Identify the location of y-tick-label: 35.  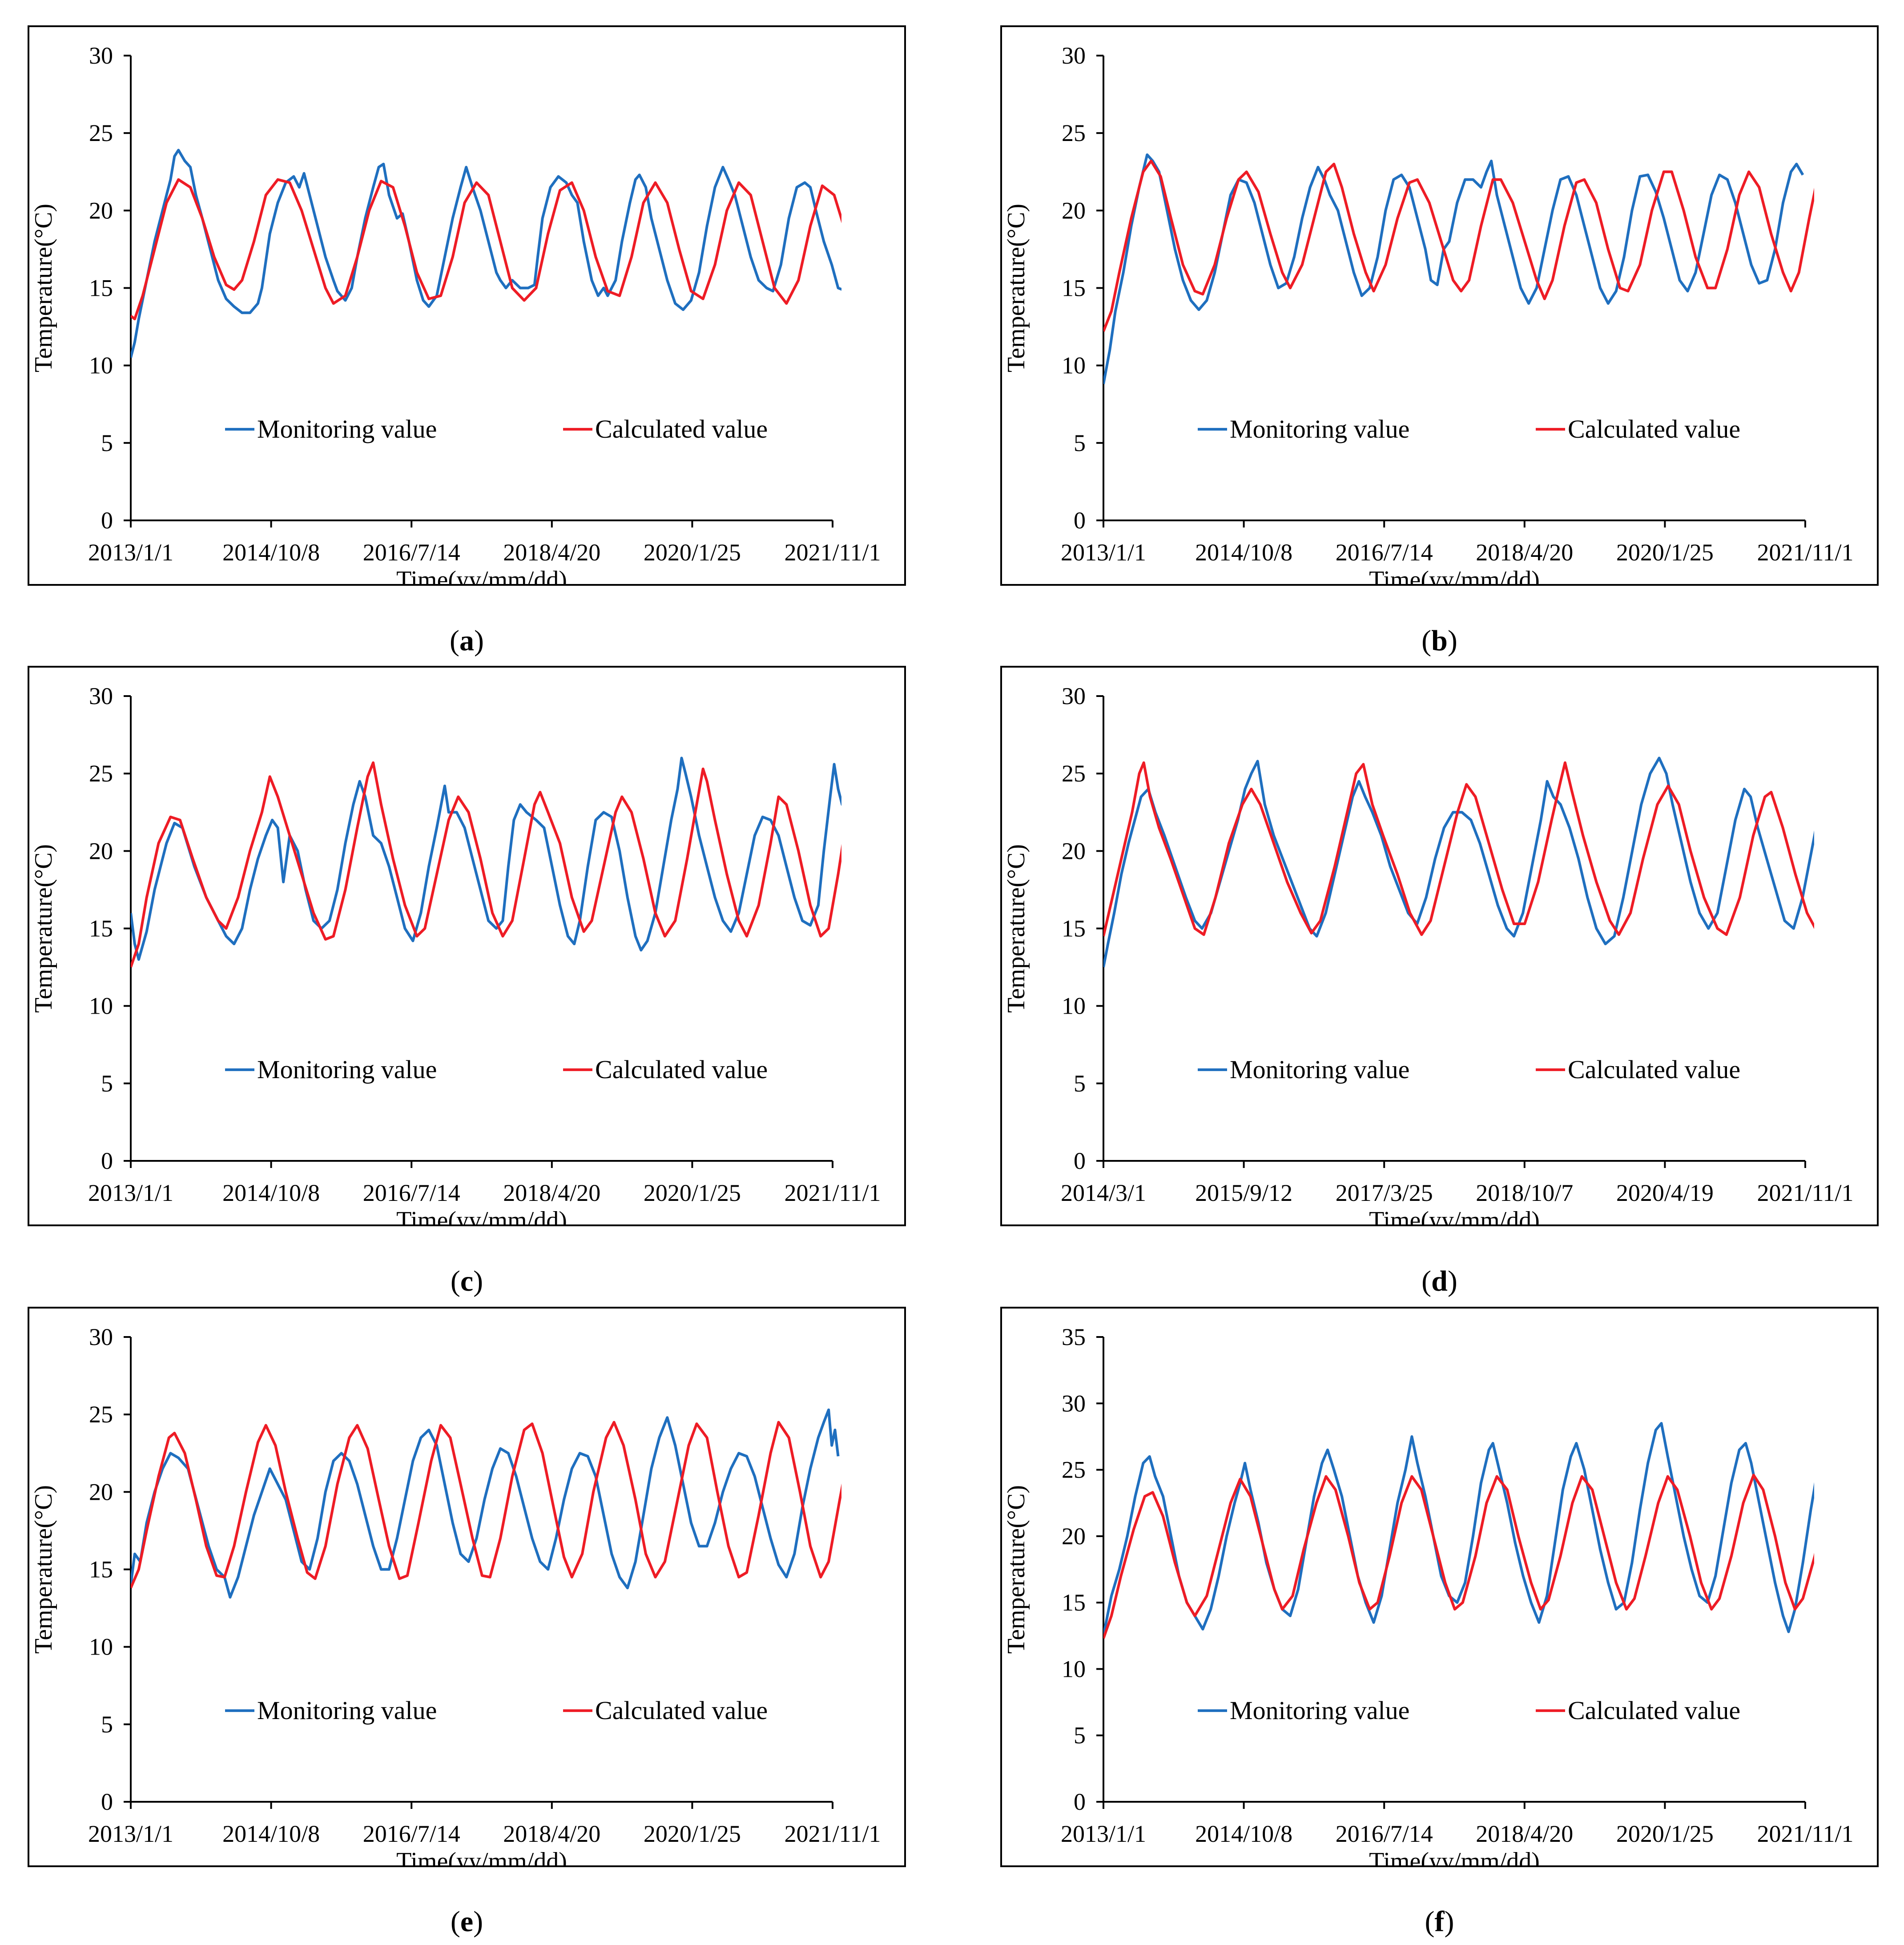
(1074, 1337).